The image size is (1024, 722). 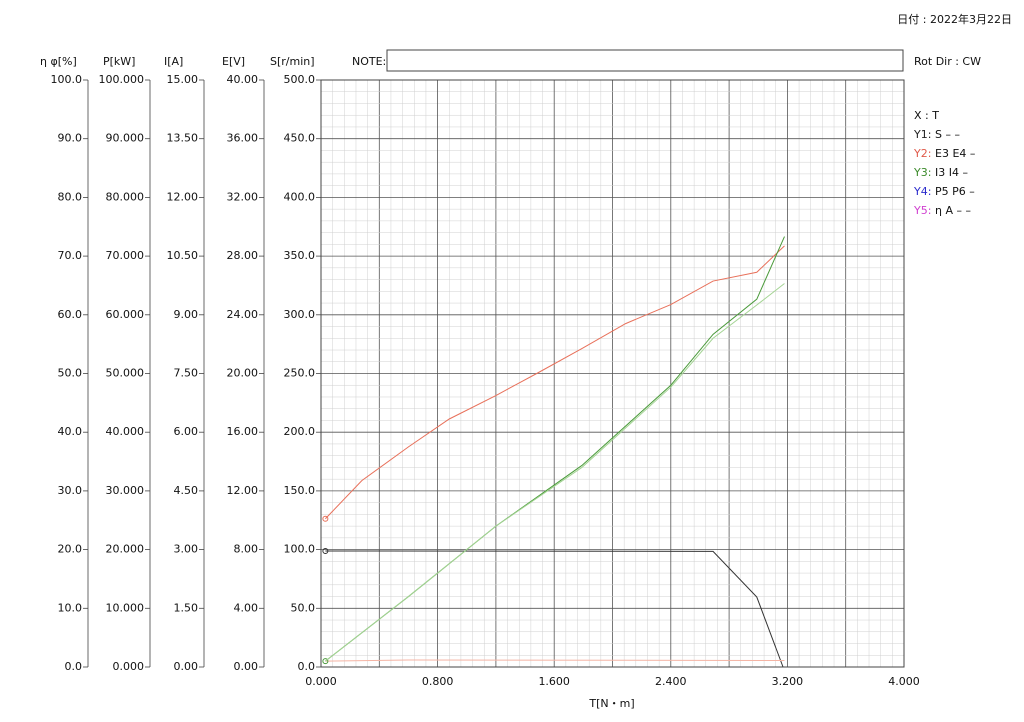 What do you see at coordinates (243, 255) in the screenshot?
I see `y-tick-label: 28.00` at bounding box center [243, 255].